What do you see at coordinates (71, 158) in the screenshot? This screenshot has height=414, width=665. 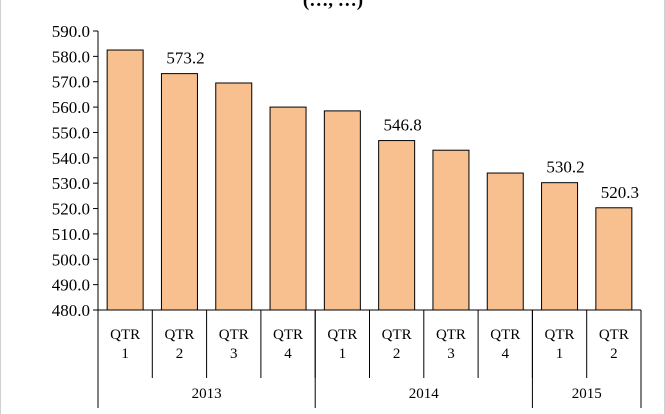 I see `y-tick-label: 540.0` at bounding box center [71, 158].